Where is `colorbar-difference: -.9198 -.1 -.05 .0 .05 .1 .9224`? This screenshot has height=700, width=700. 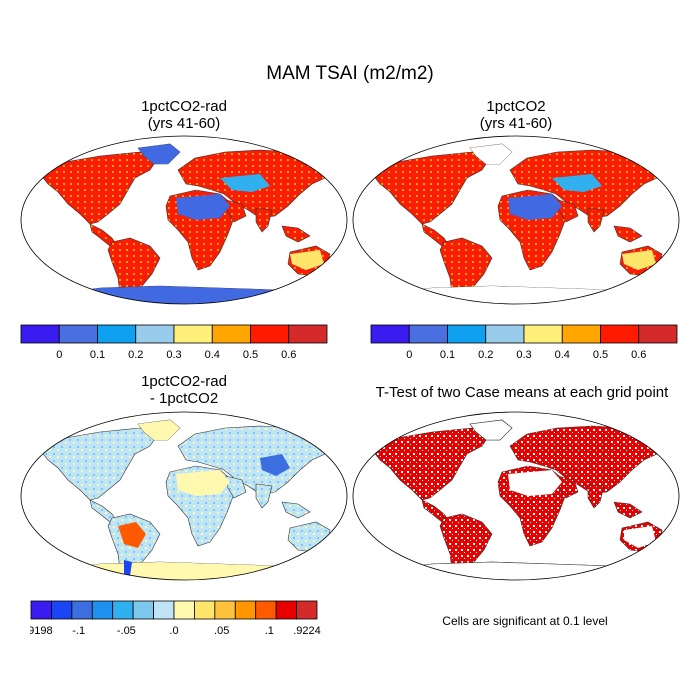
colorbar-difference: -.9198 -.1 -.05 .0 .05 .1 .9224 is located at coordinates (175, 618).